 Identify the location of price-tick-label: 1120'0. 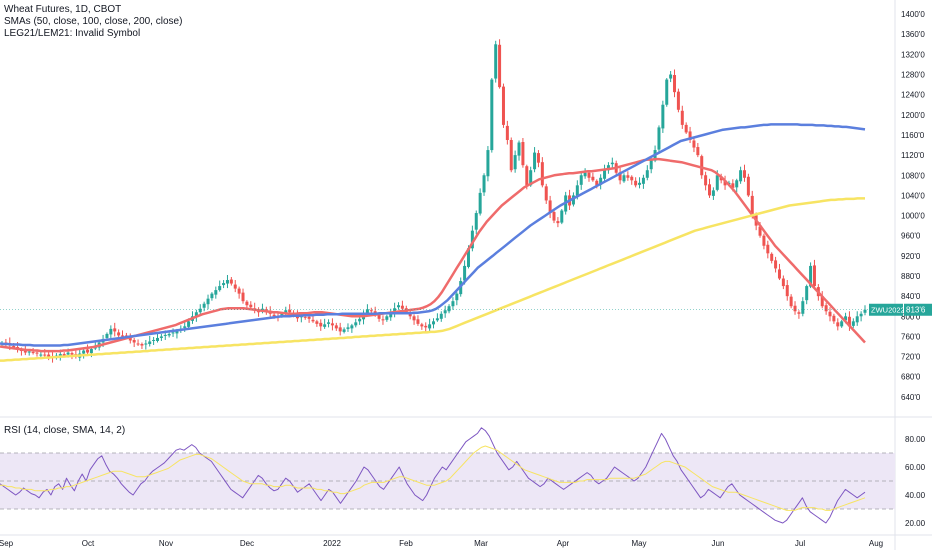
(913, 155).